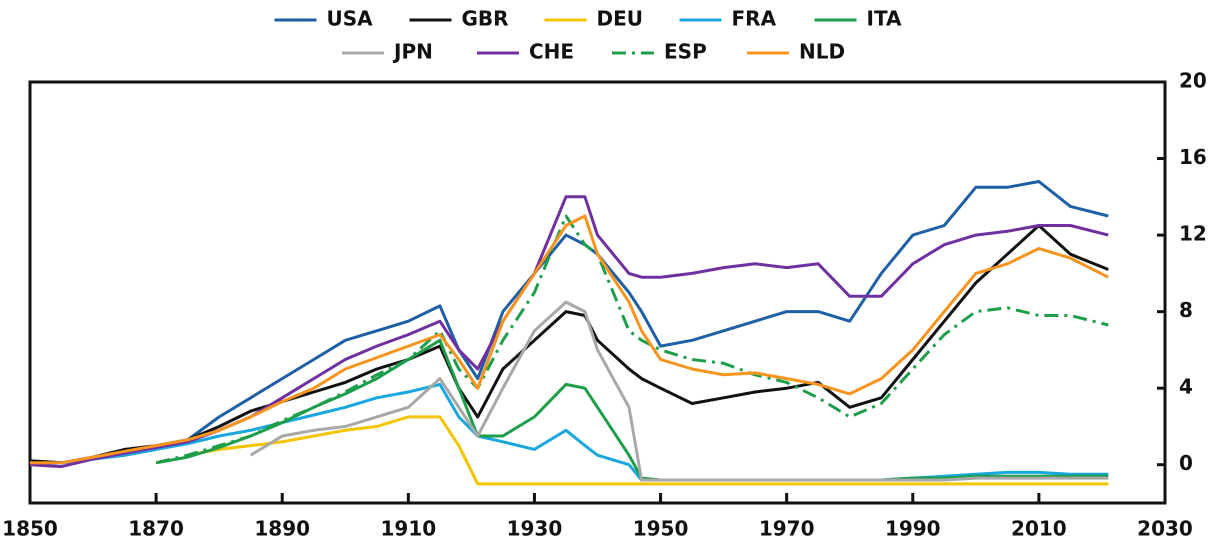 The width and height of the screenshot is (1225, 552). I want to click on y-tick-label: 20, so click(1193, 81).